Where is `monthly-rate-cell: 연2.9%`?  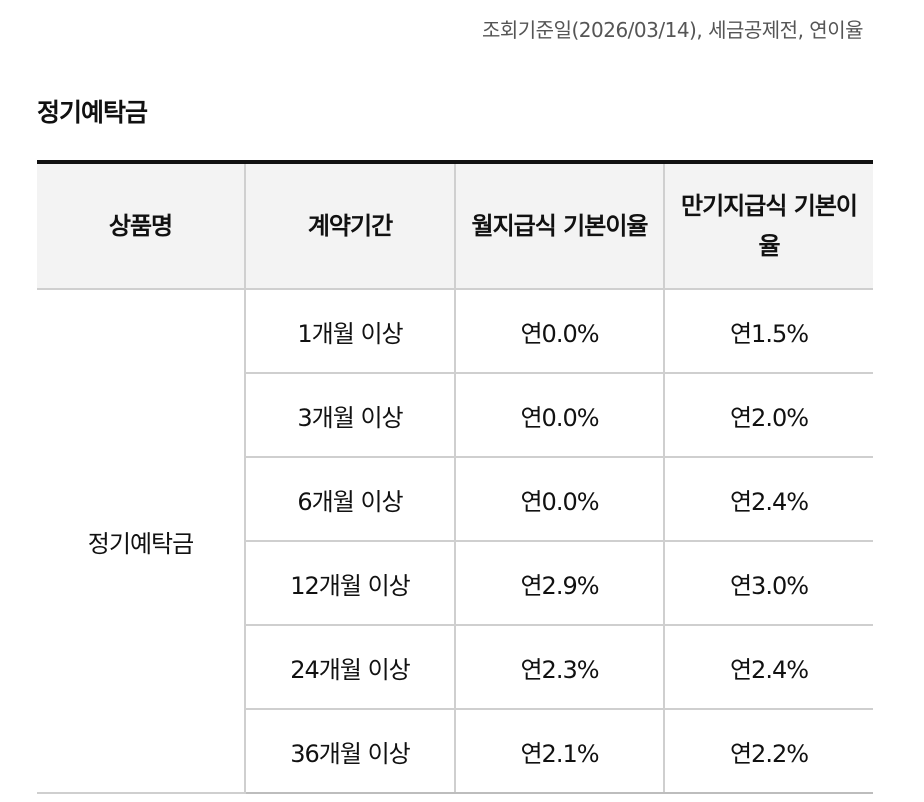 monthly-rate-cell: 연2.9% is located at coordinates (559, 583).